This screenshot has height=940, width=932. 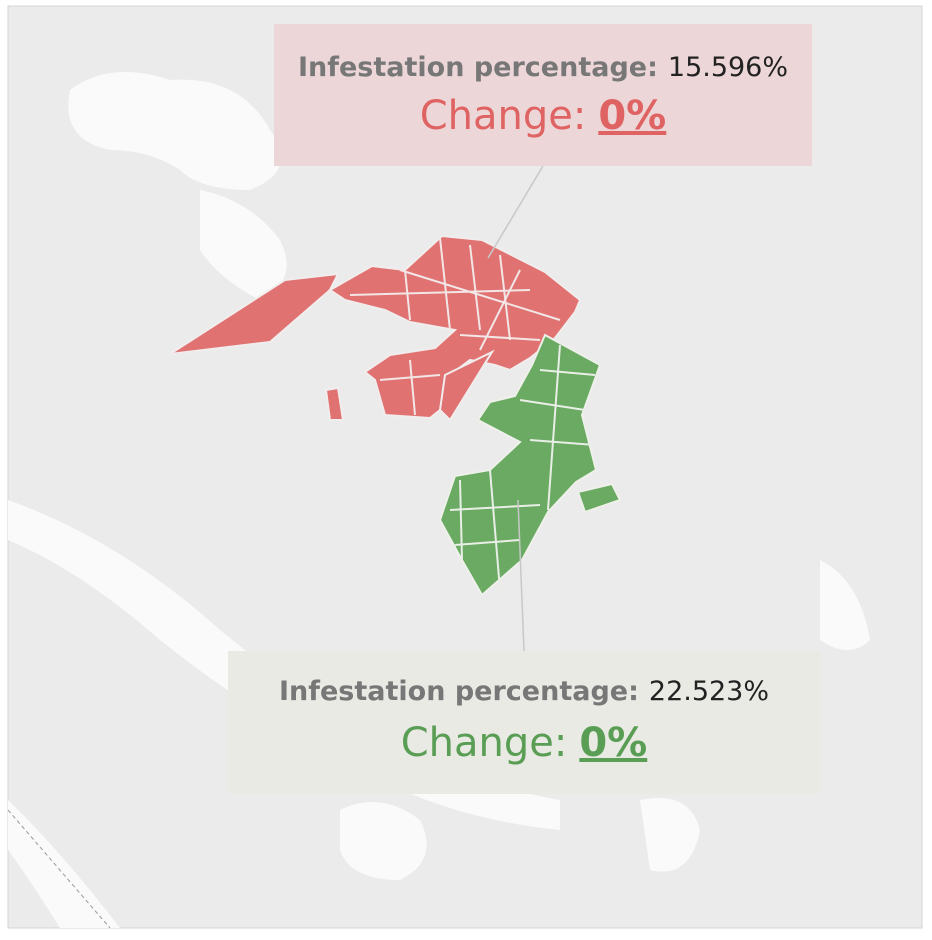 What do you see at coordinates (59, 869) in the screenshot?
I see `road` at bounding box center [59, 869].